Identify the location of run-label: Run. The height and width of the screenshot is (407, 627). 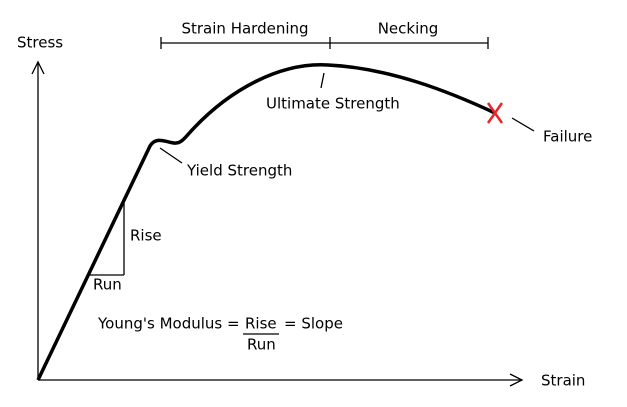
(107, 285).